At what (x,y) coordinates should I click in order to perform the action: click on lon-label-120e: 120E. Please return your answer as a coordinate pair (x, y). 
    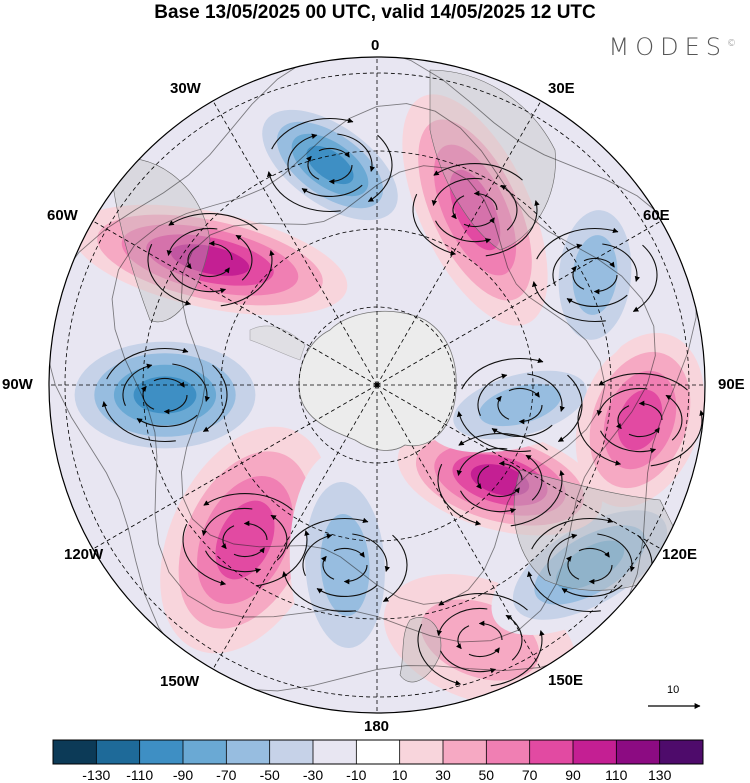
    Looking at the image, I should click on (680, 554).